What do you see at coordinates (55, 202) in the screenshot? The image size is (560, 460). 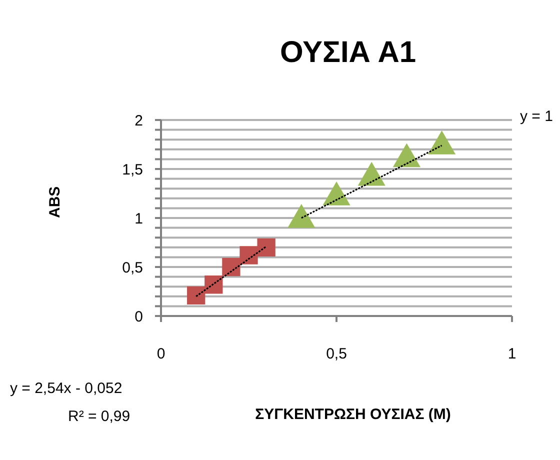 I see `y-axis-title: ABS` at bounding box center [55, 202].